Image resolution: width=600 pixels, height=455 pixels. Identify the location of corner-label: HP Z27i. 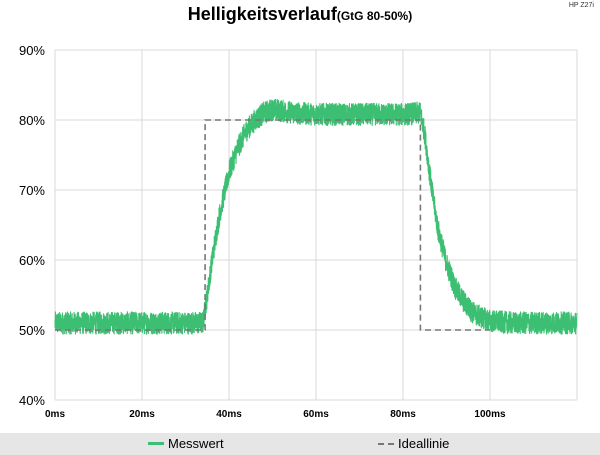
(581, 5).